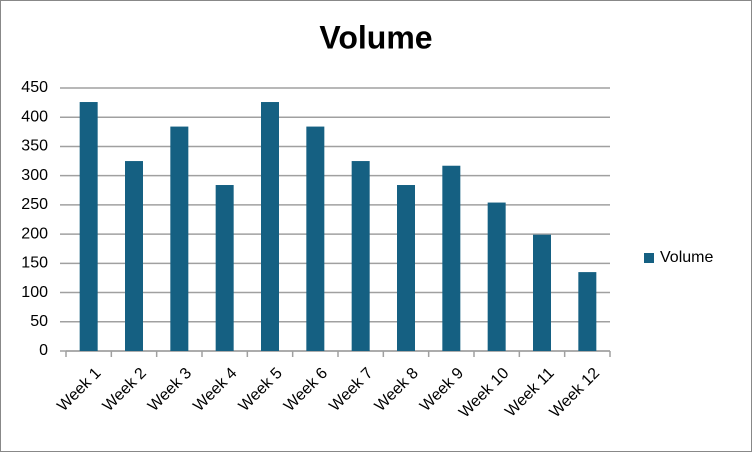  I want to click on y-tick-label: 250, so click(34, 204).